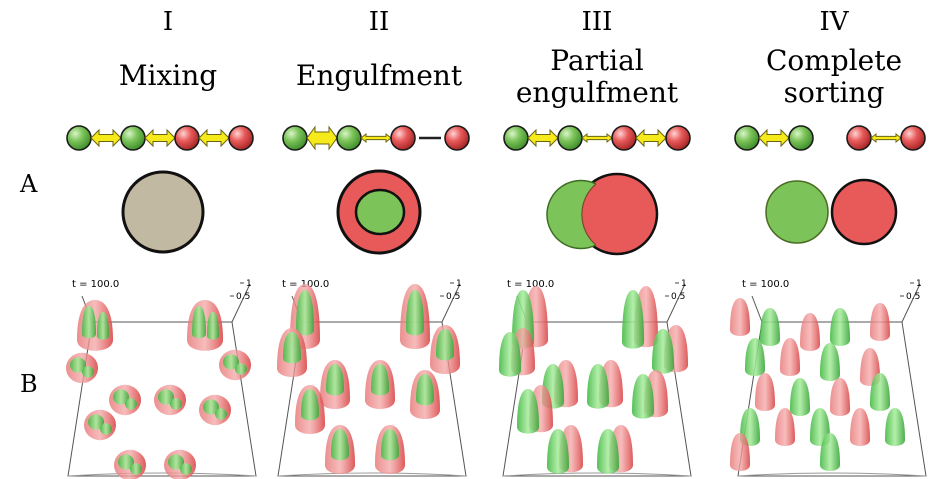 The height and width of the screenshot is (479, 933). I want to click on row-label-b: B, so click(29, 384).